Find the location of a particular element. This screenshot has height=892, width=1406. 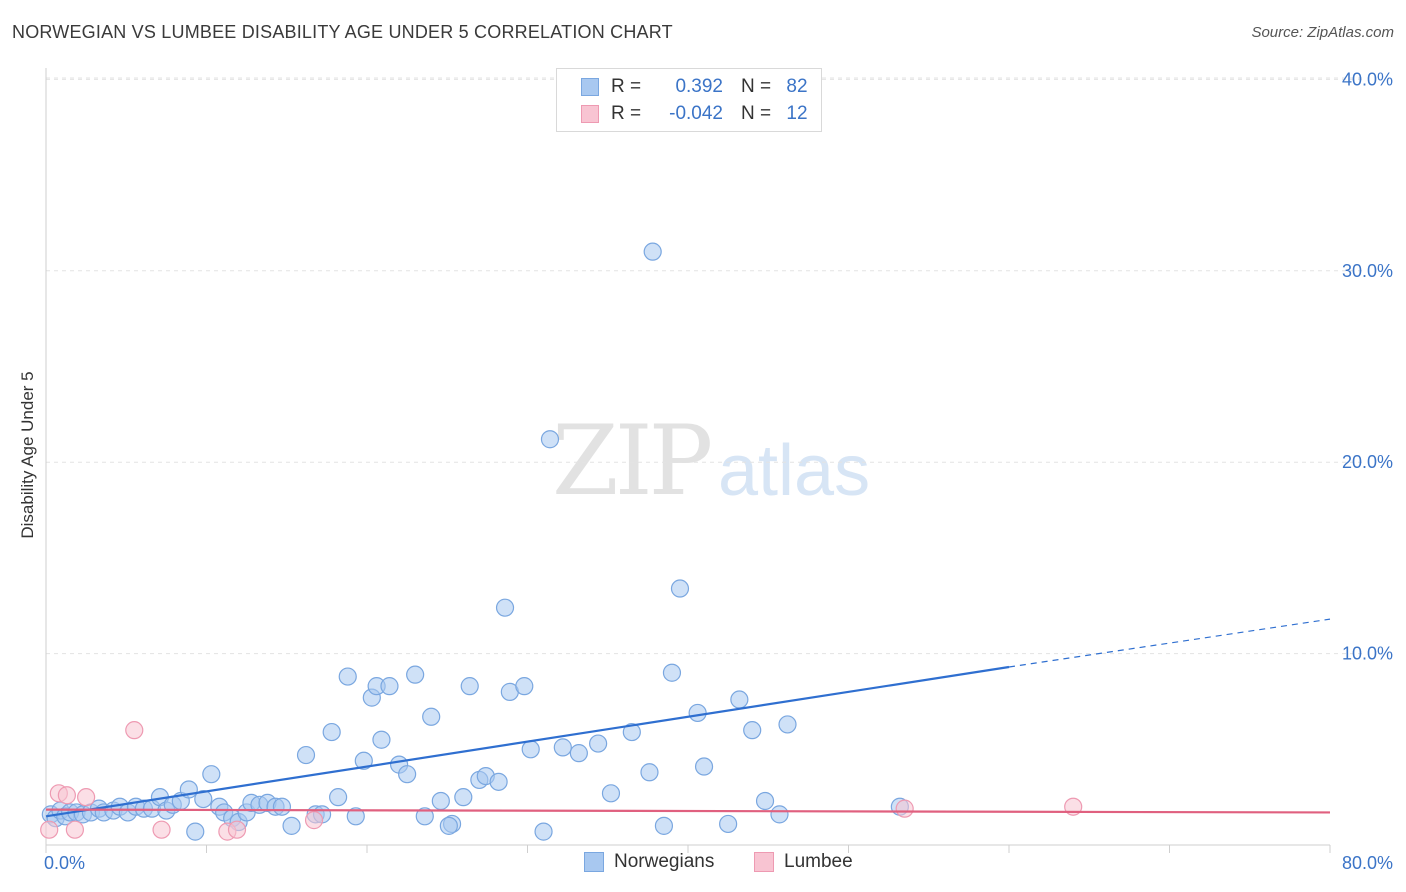

correlation-legend: R = 0.392 N = 82 R = -0.042 N = 12 is located at coordinates (689, 100).